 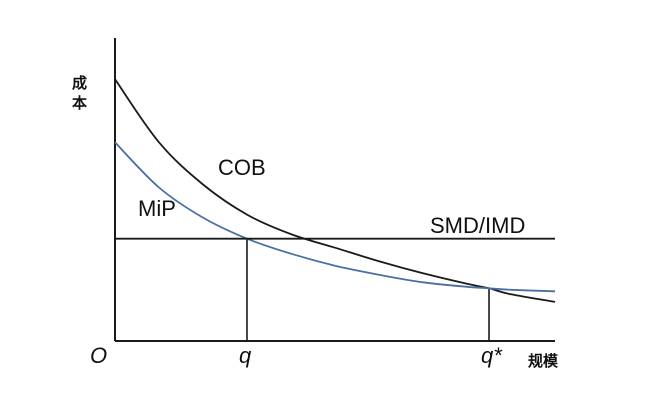 I want to click on q-star-marker-label: q*, so click(x=492, y=355).